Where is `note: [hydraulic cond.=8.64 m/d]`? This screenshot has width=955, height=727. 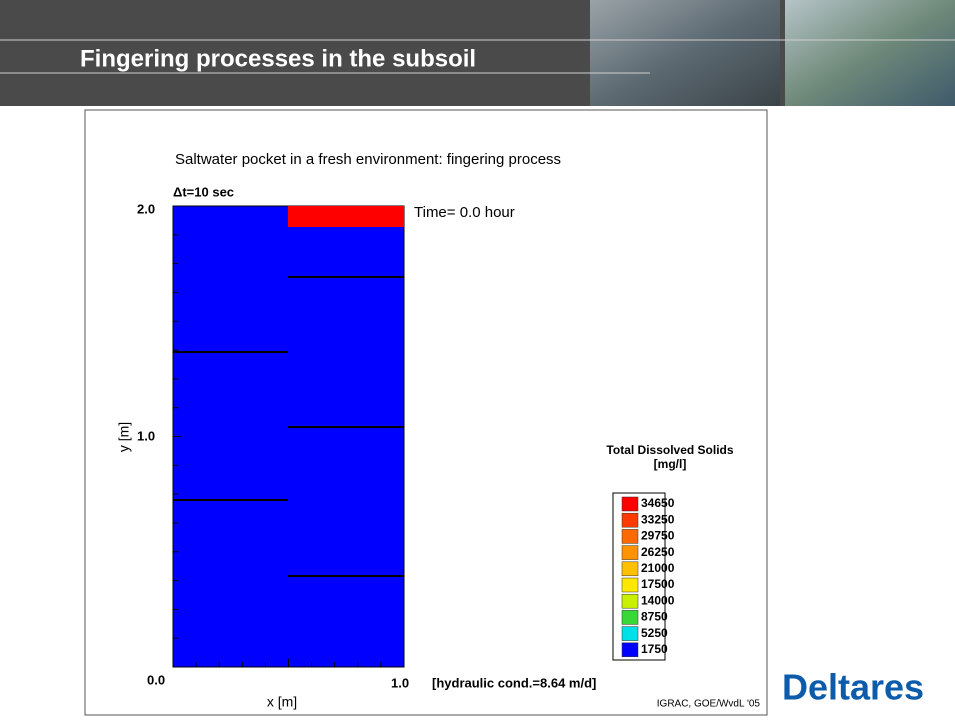 note: [hydraulic cond.=8.64 m/d] is located at coordinates (514, 682).